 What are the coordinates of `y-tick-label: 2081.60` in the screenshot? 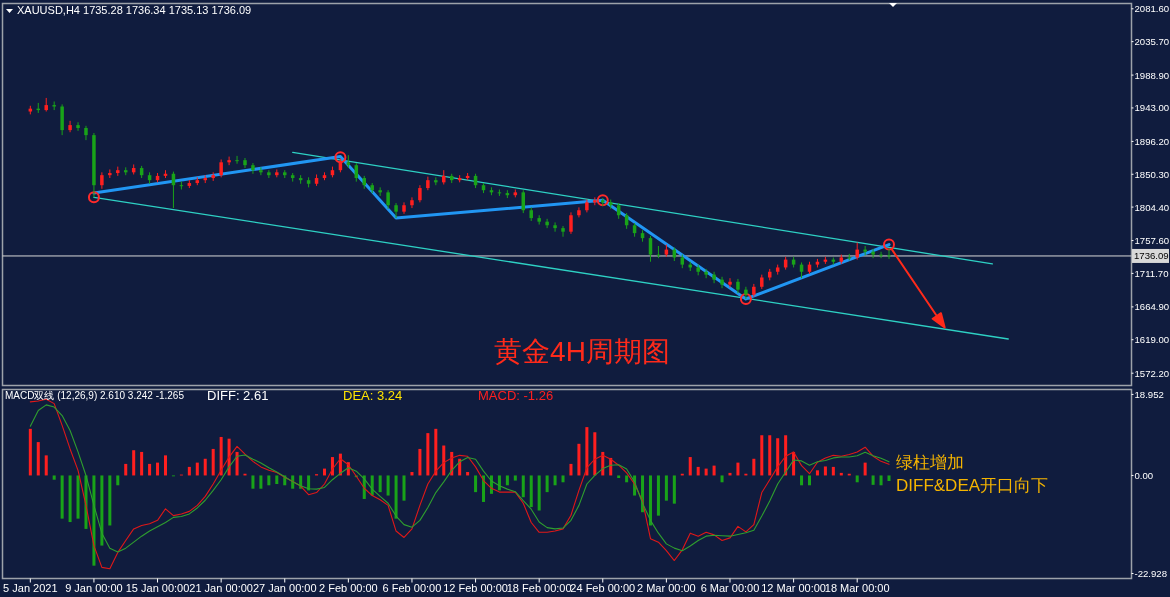 It's located at (1152, 9).